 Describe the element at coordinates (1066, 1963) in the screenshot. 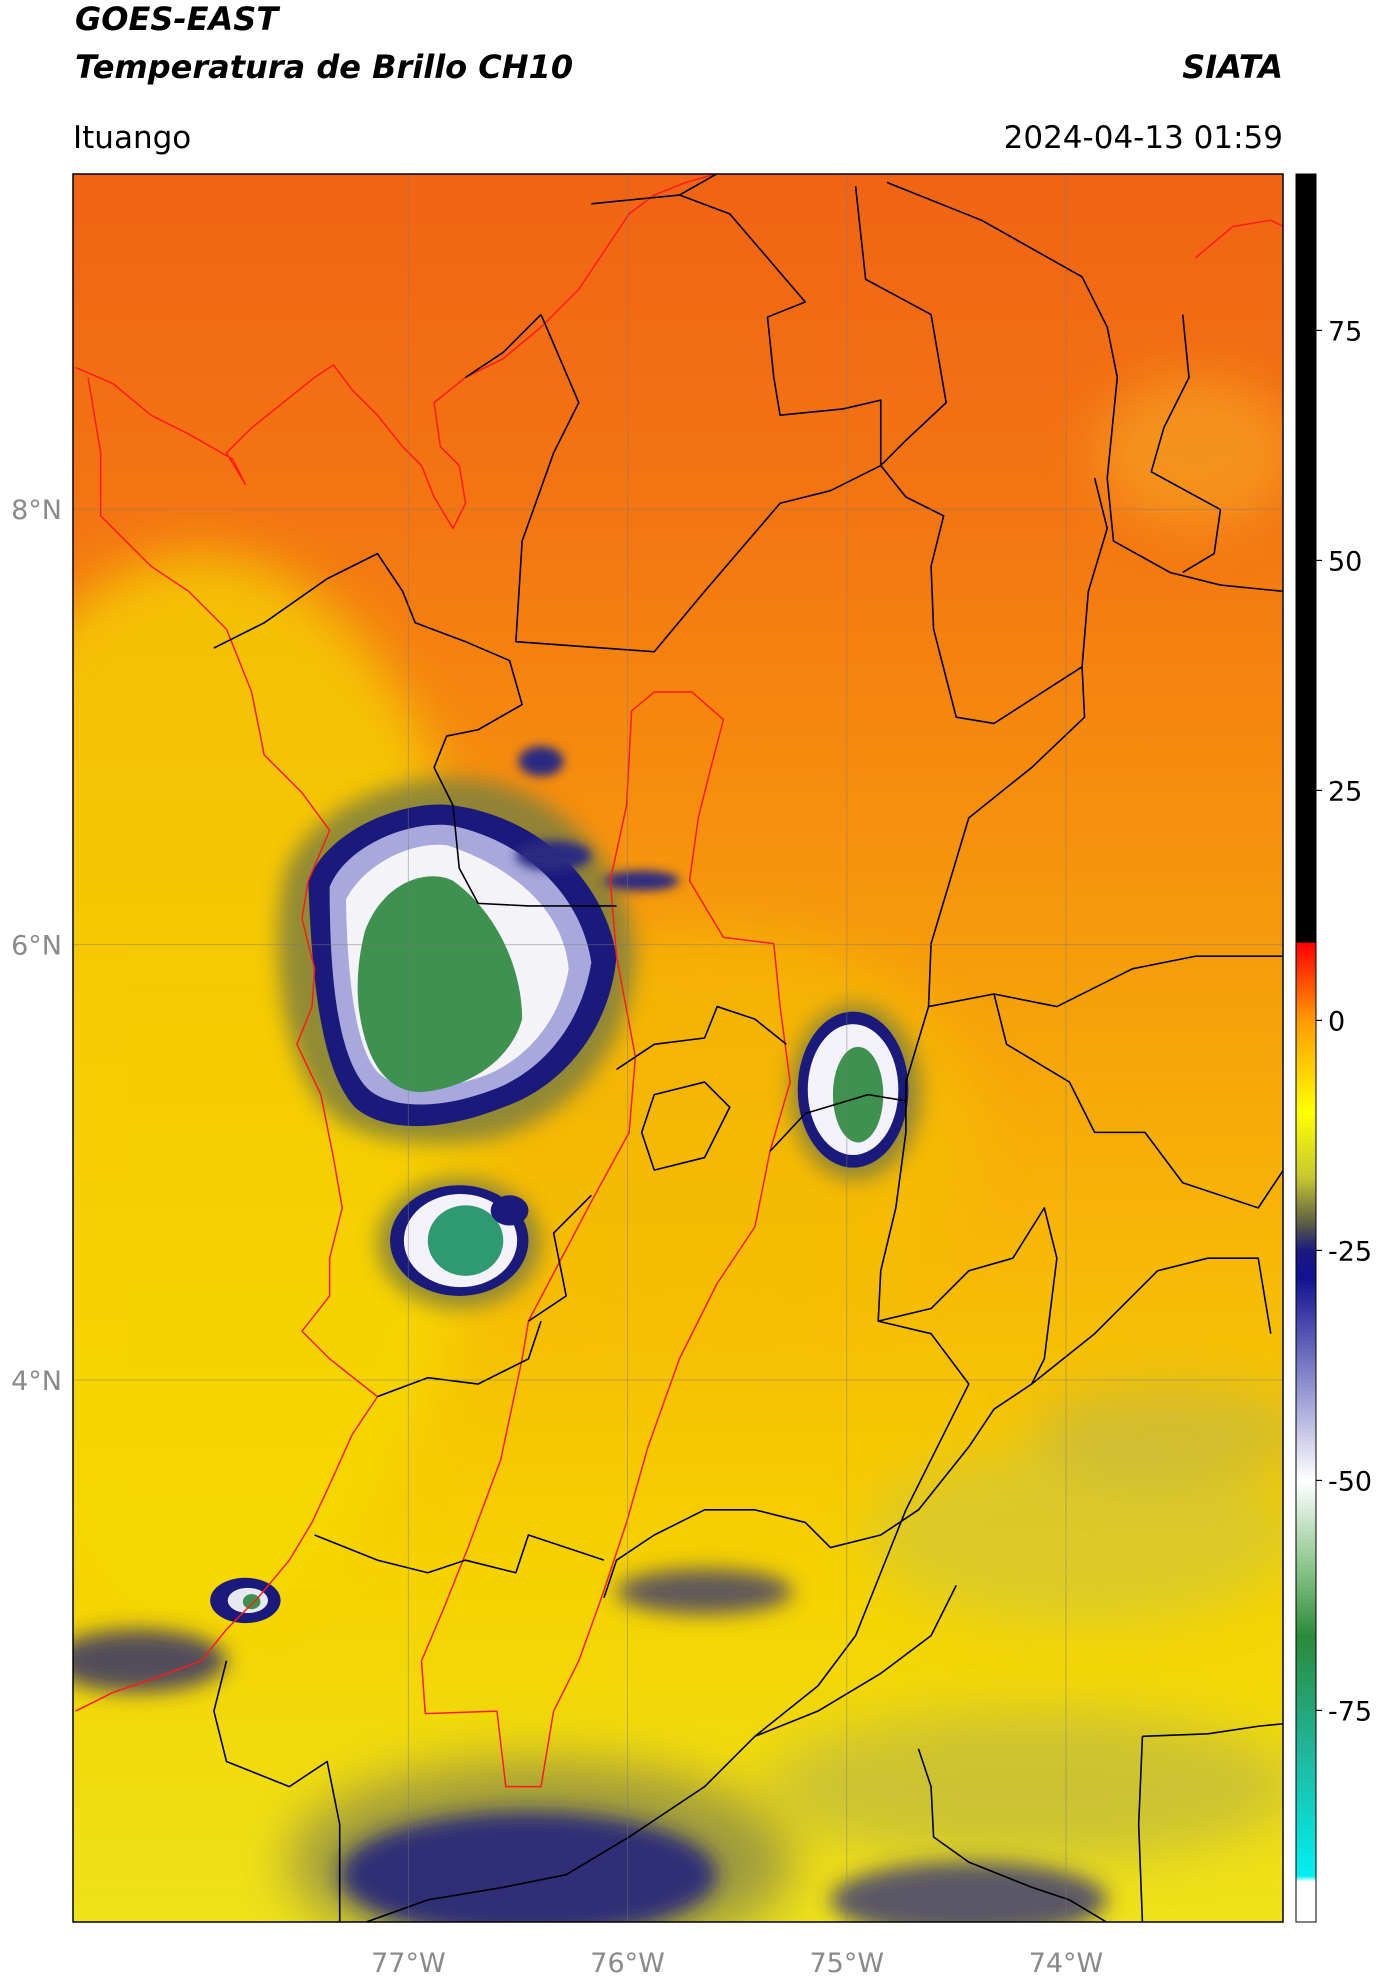

I see `x-tick-label: 74°W` at that location.